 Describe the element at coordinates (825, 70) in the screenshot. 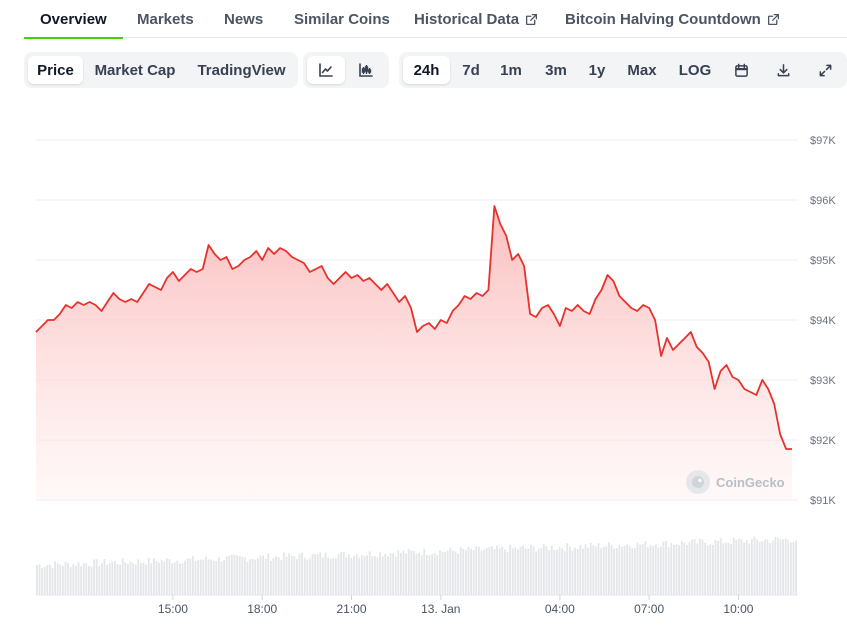

I see `fullscreen-button` at that location.